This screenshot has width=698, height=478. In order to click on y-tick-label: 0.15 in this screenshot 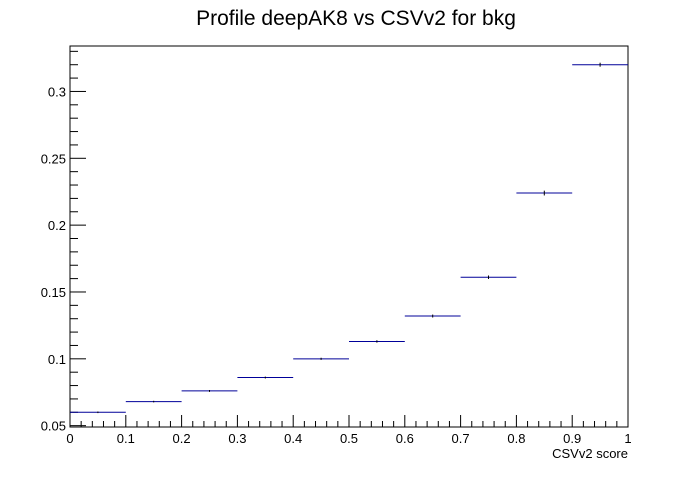, I will do `click(53, 292)`.